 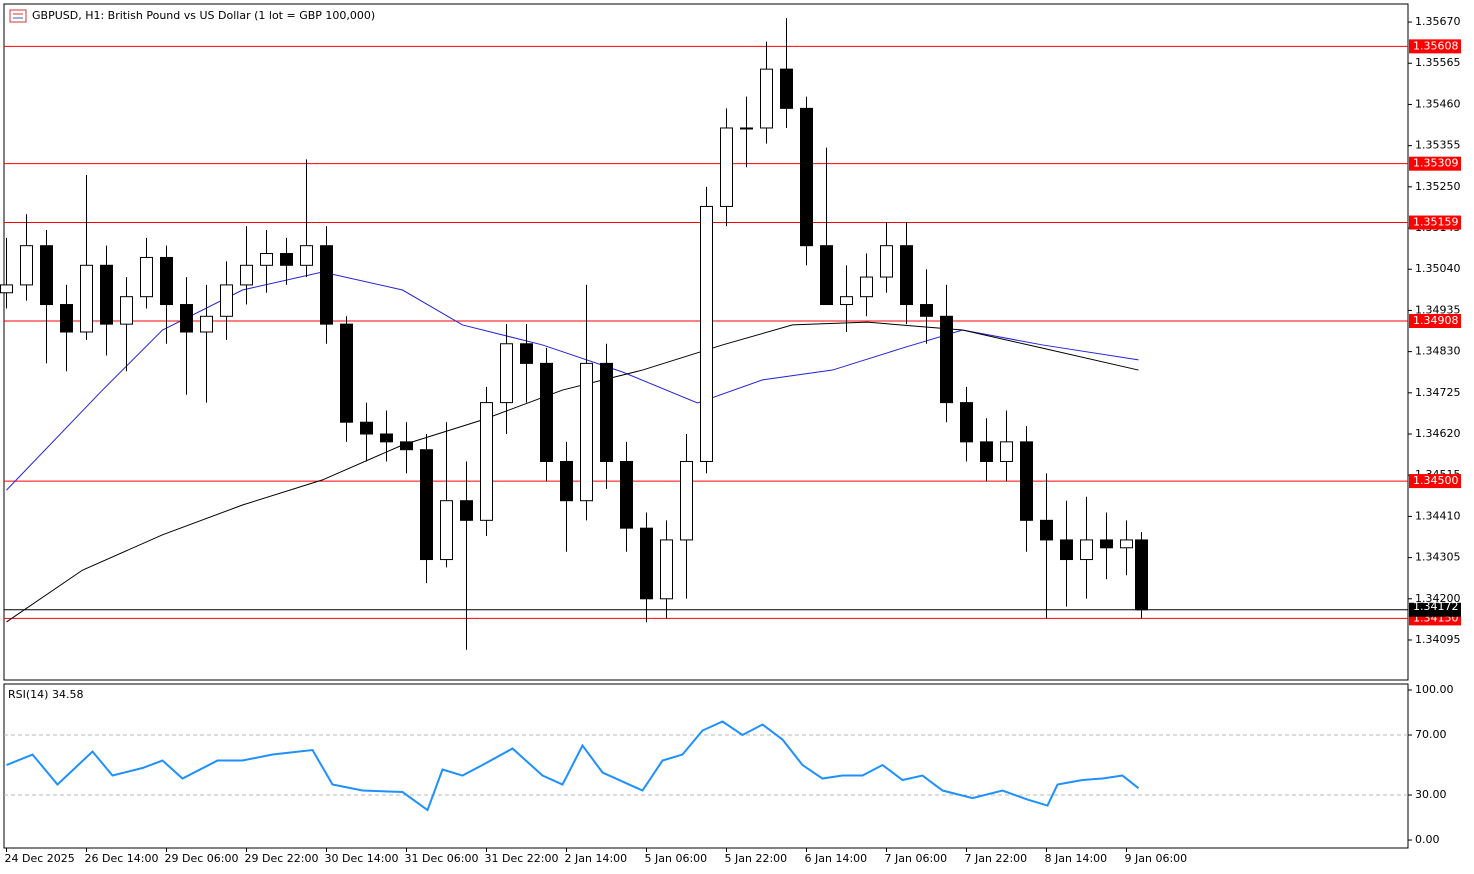 I want to click on level-label: 1.35159, so click(x=1436, y=222).